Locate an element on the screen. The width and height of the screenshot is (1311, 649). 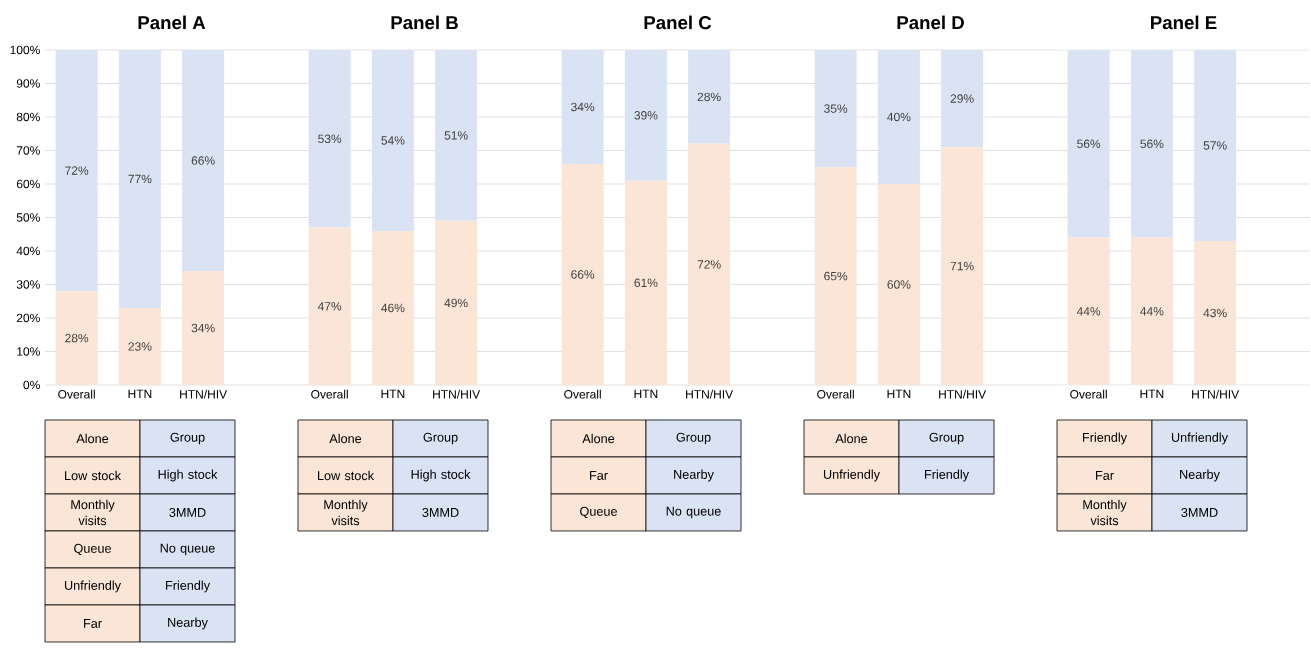
chart-title: Panel B is located at coordinates (424, 22).